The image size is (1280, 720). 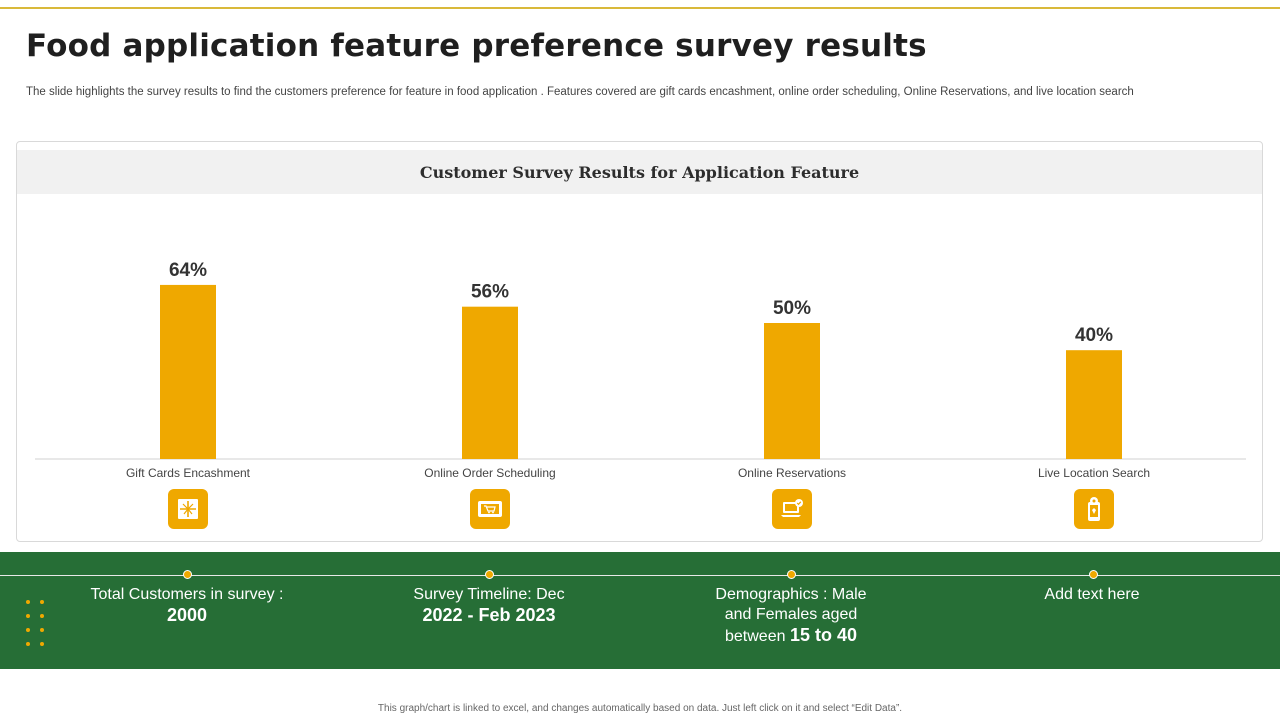 I want to click on timeline-line, so click(x=640, y=575).